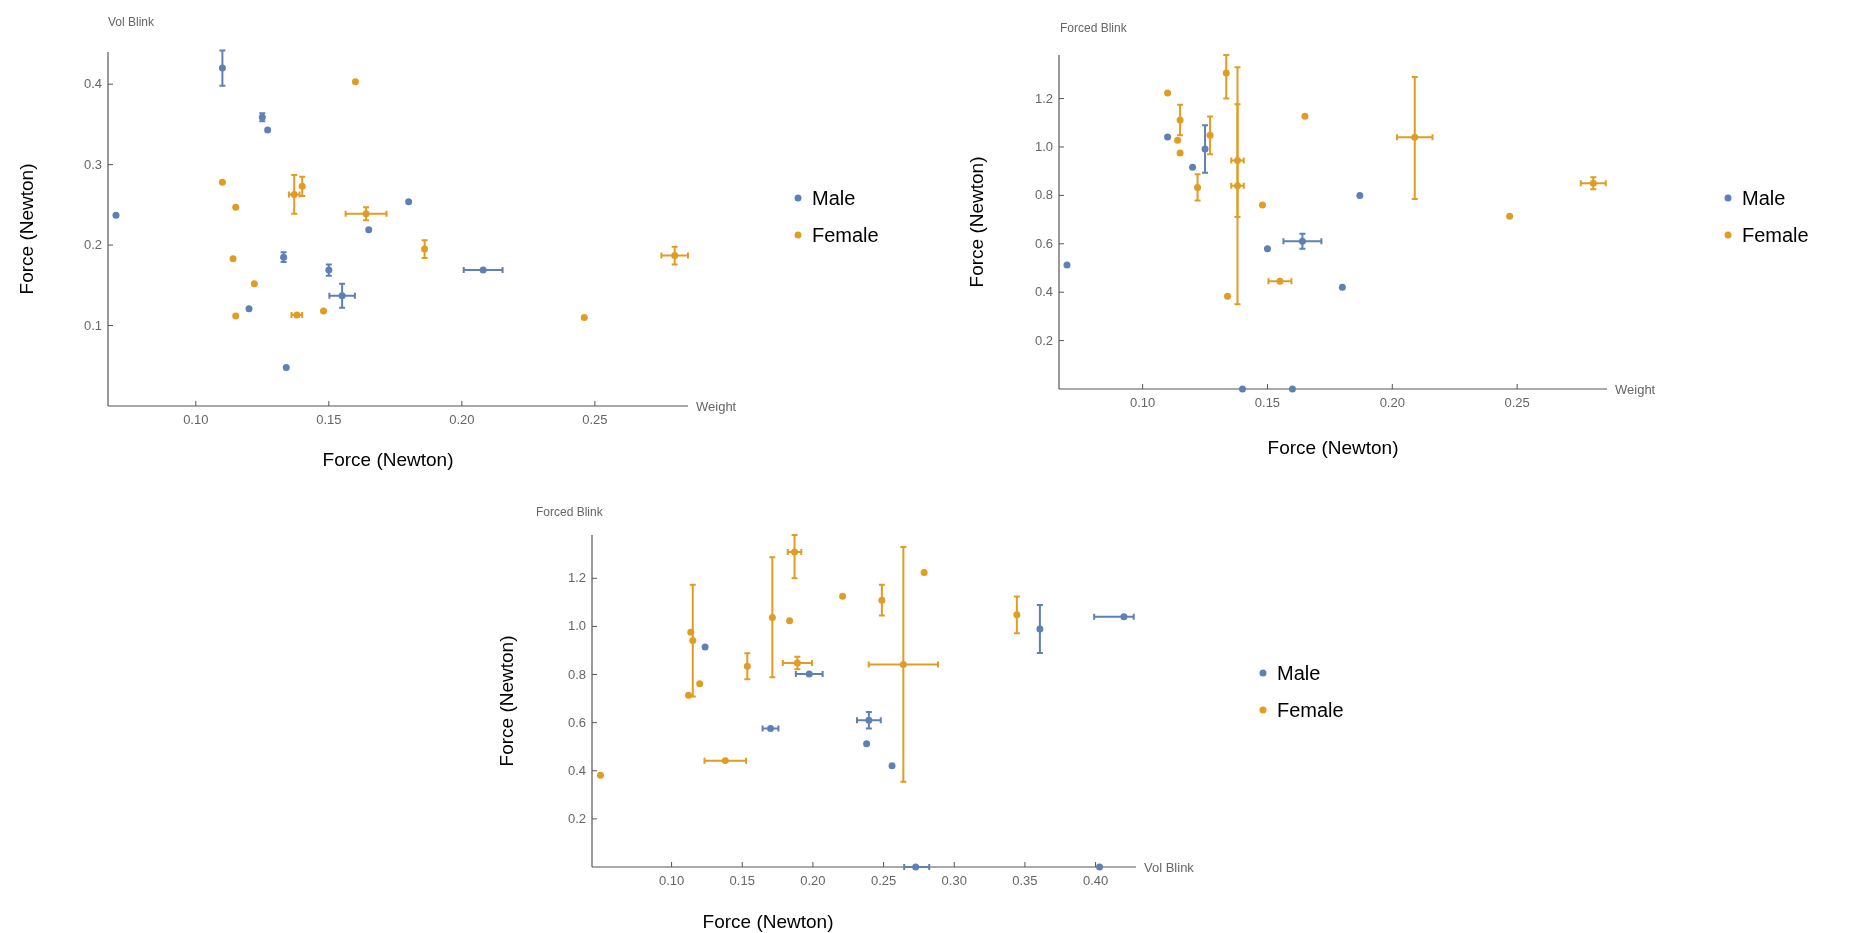 Image resolution: width=1849 pixels, height=933 pixels. What do you see at coordinates (716, 406) in the screenshot?
I see `x-axis-title: Weight` at bounding box center [716, 406].